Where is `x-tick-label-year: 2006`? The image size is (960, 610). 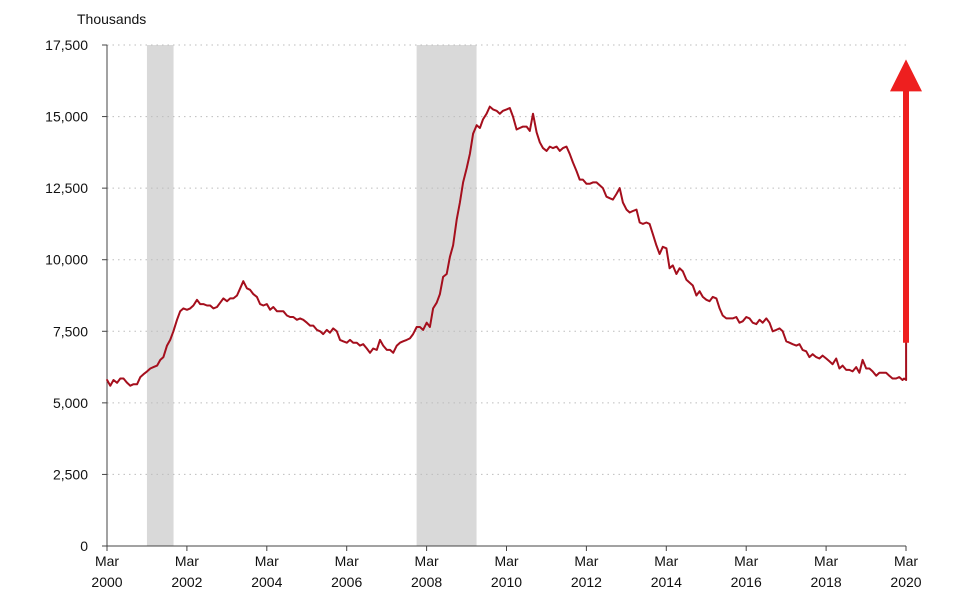
x-tick-label-year: 2006 is located at coordinates (346, 582).